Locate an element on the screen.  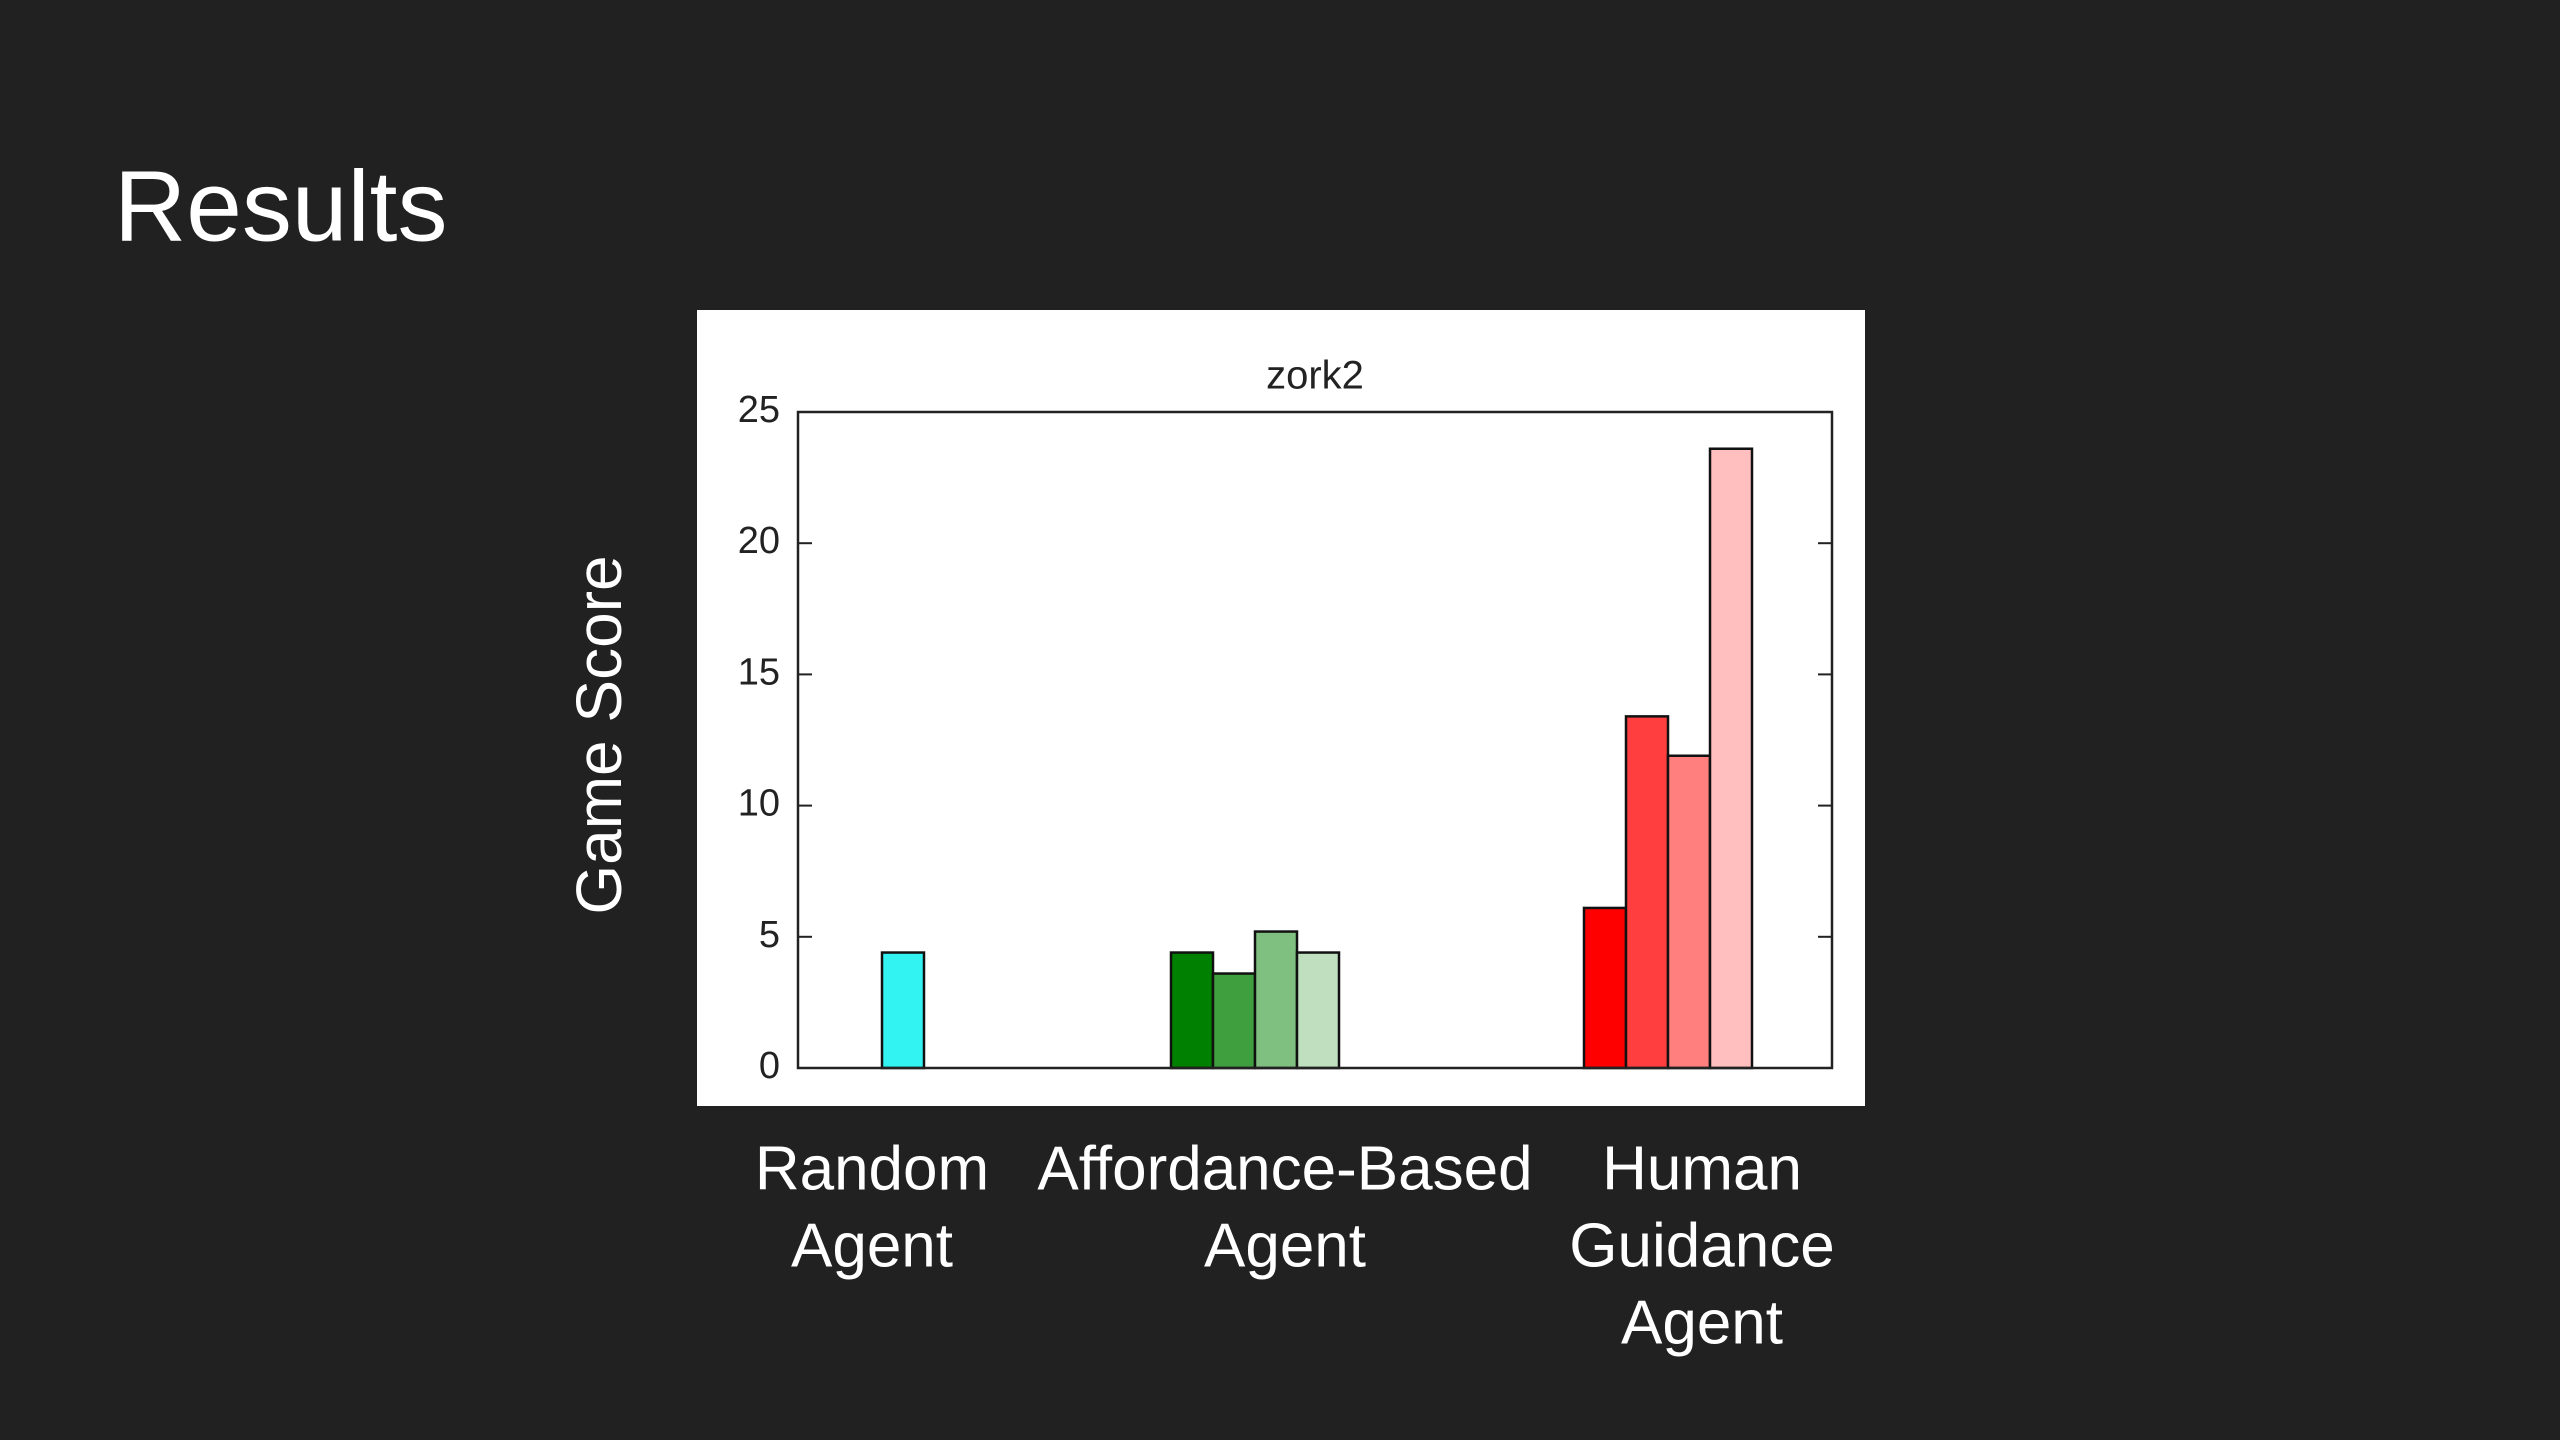
x-tick-label: Human is located at coordinates (1702, 1168).